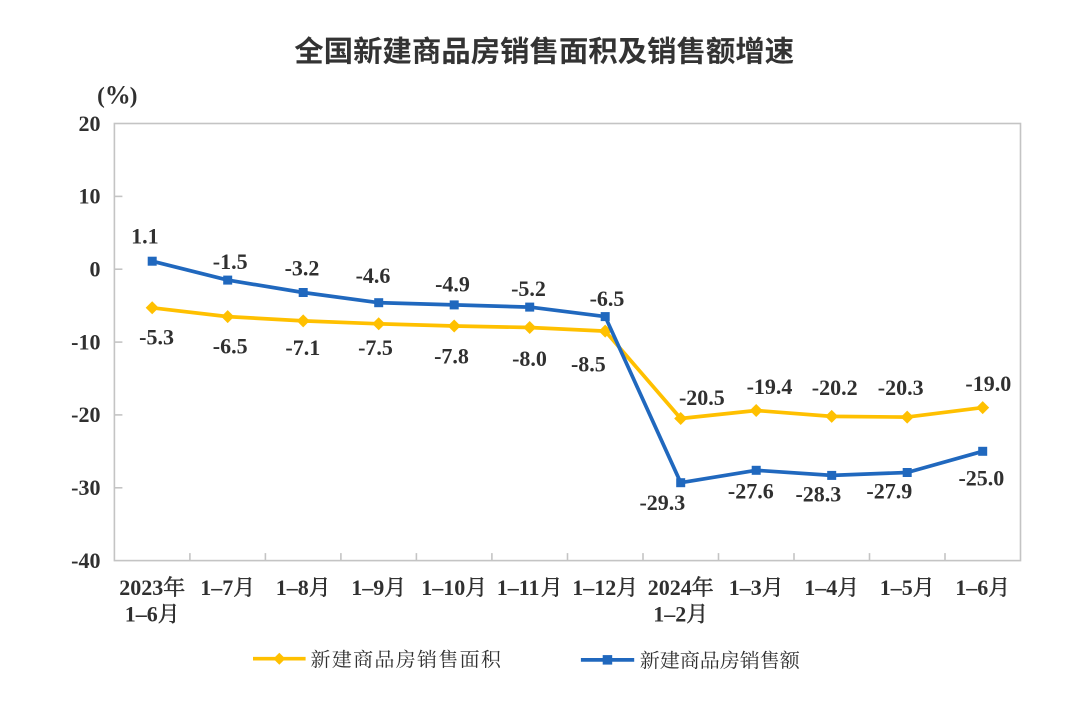 This screenshot has width=1080, height=721. Describe the element at coordinates (141, 587) in the screenshot. I see `svg-text: 2023` at that location.